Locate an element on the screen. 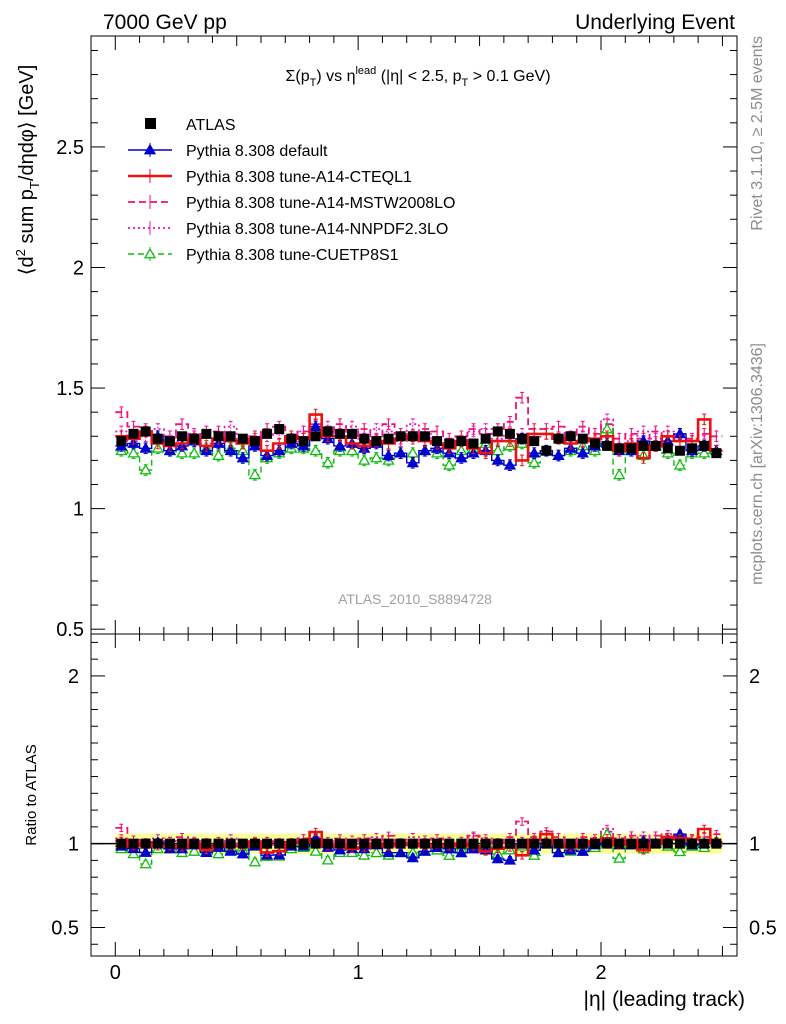  rivet-label: Rivet 3.1.10, ≥ 2.5M events is located at coordinates (757, 133).